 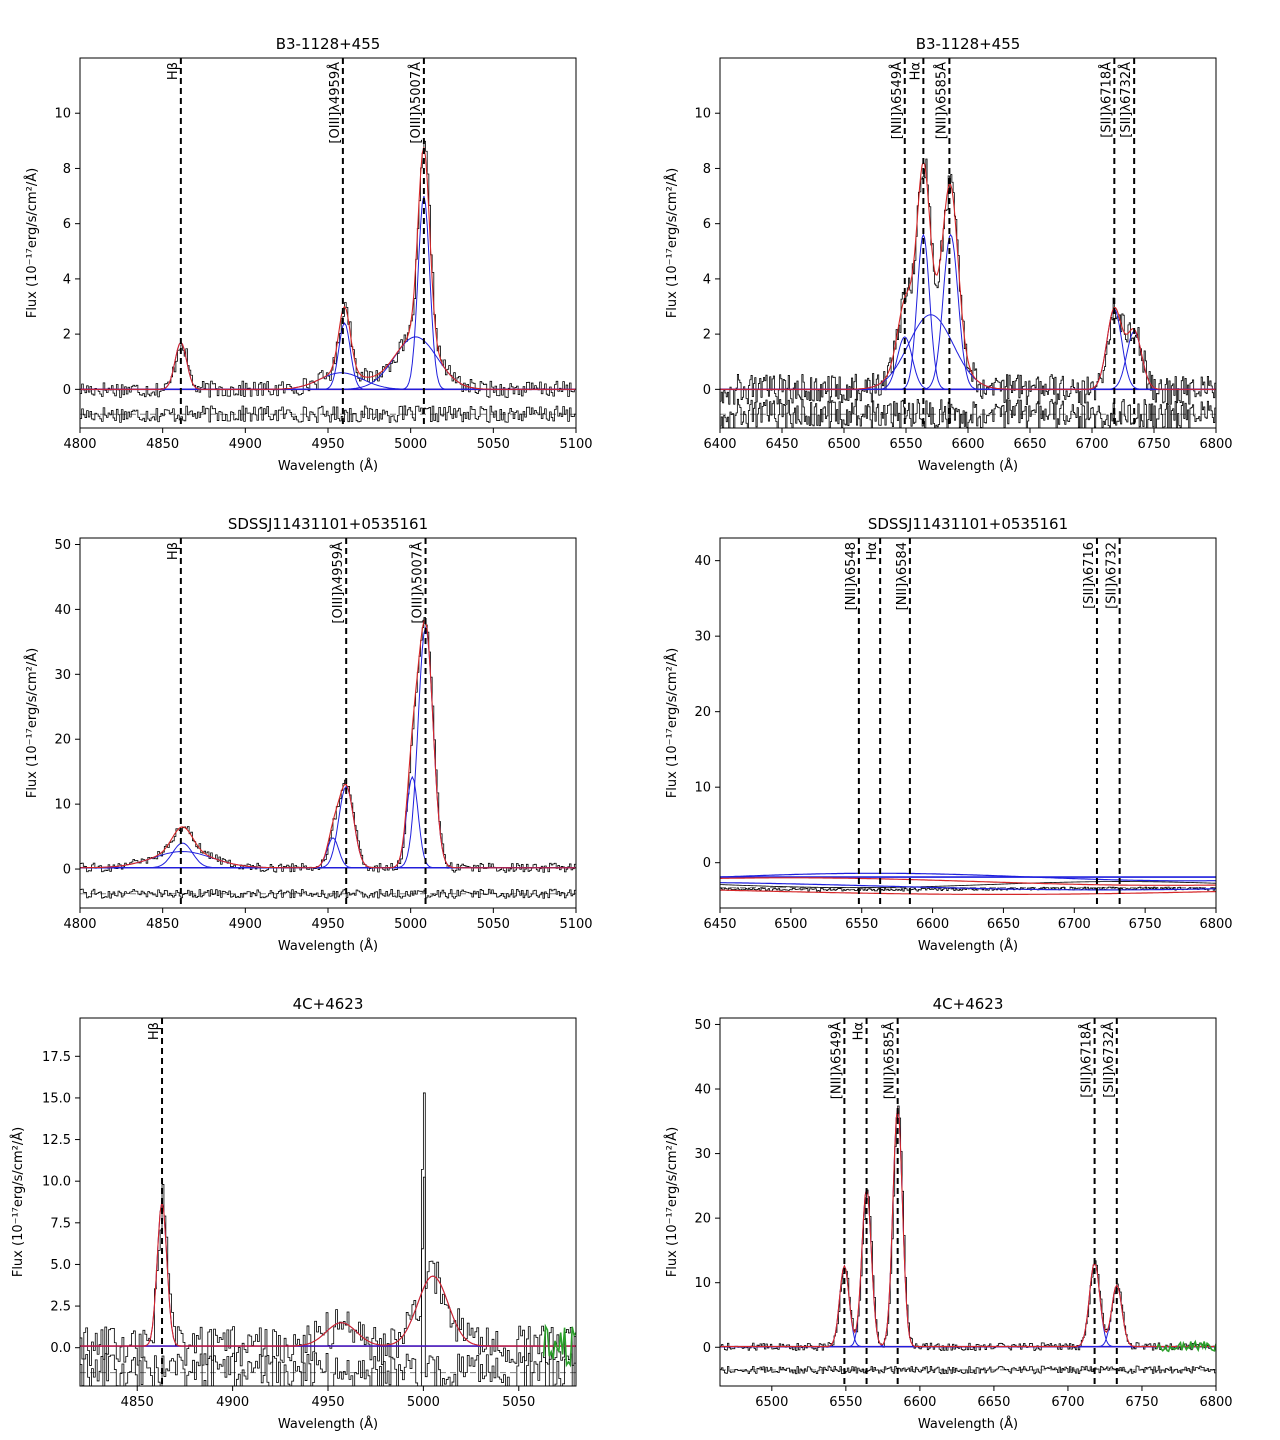 I want to click on line-label: [SII]λ6716, so click(x=1089, y=575).